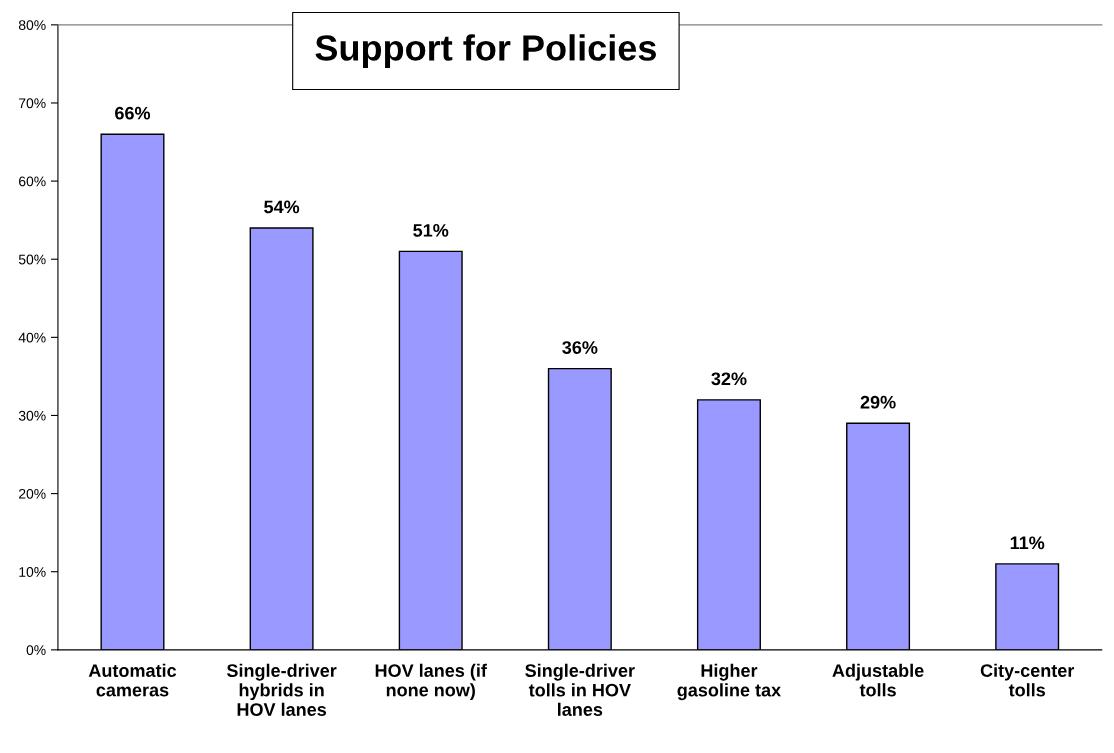  I want to click on y-tick-label: 40%, so click(32, 337).